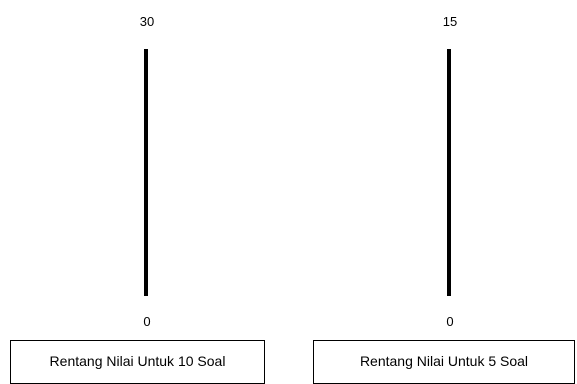 The height and width of the screenshot is (384, 577). I want to click on scale-max-label: 30, so click(147, 21).